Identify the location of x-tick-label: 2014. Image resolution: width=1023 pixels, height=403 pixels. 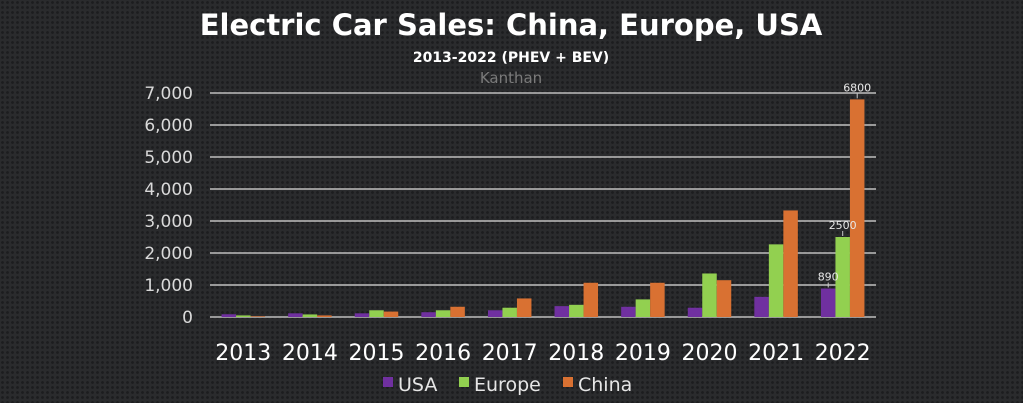
(310, 353).